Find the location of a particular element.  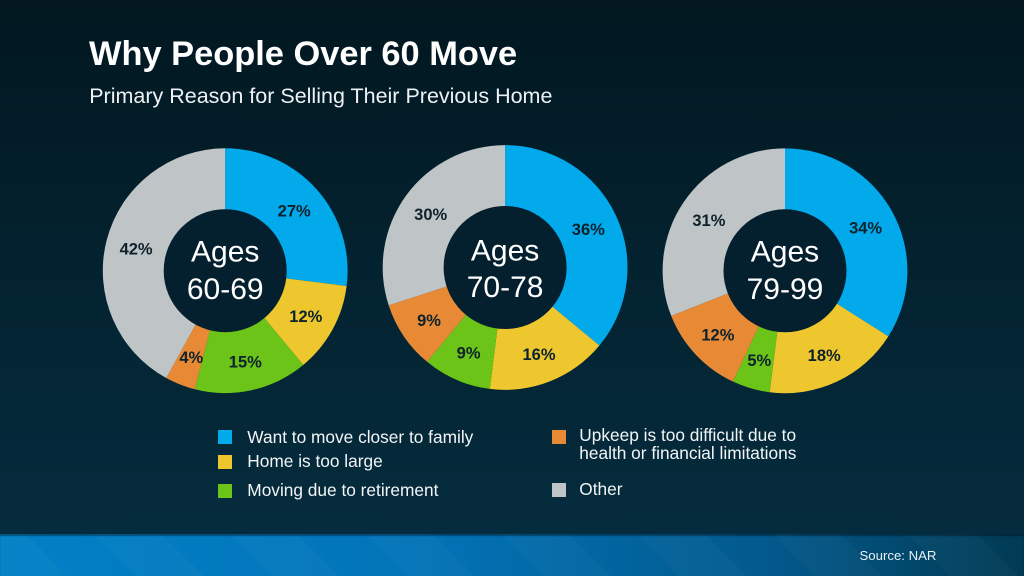

svg-text: 60-69 is located at coordinates (225, 289).